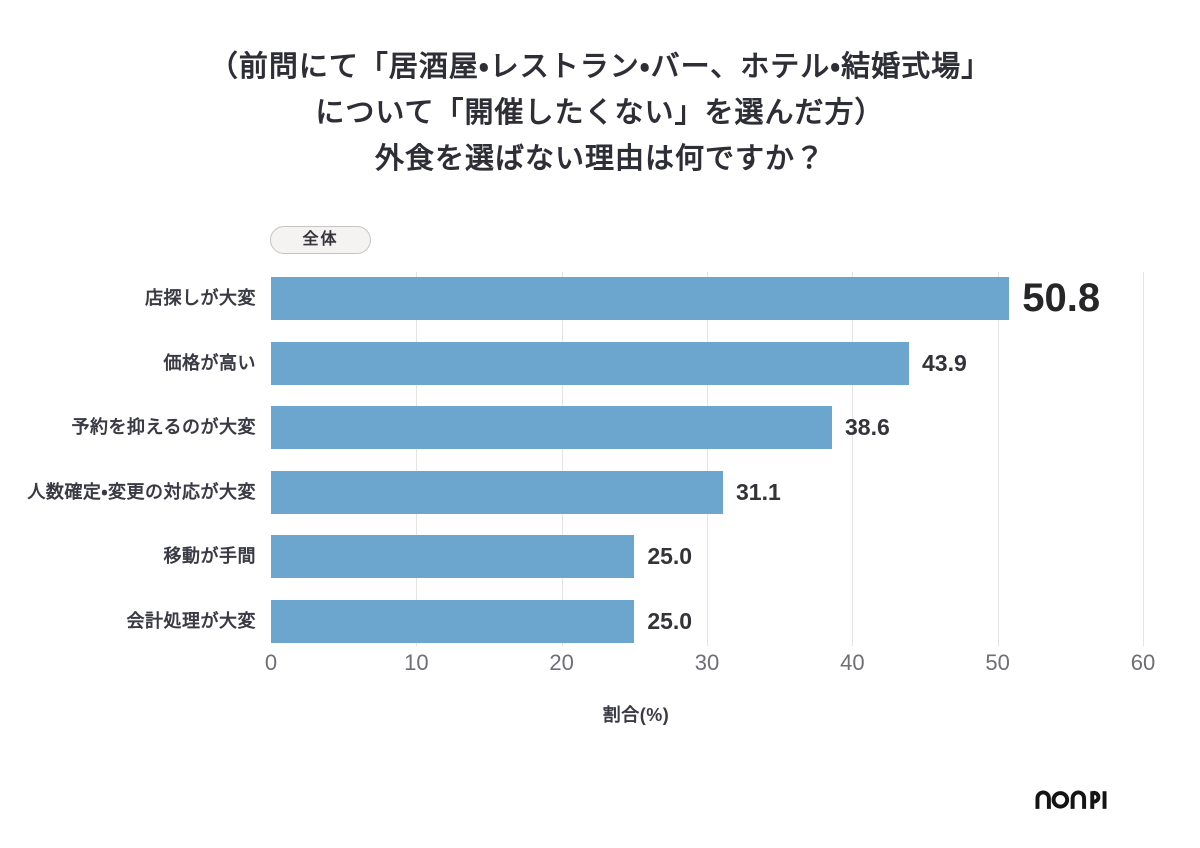 This screenshot has width=1200, height=848. What do you see at coordinates (1095, 799) in the screenshot?
I see `logo-letter-p` at bounding box center [1095, 799].